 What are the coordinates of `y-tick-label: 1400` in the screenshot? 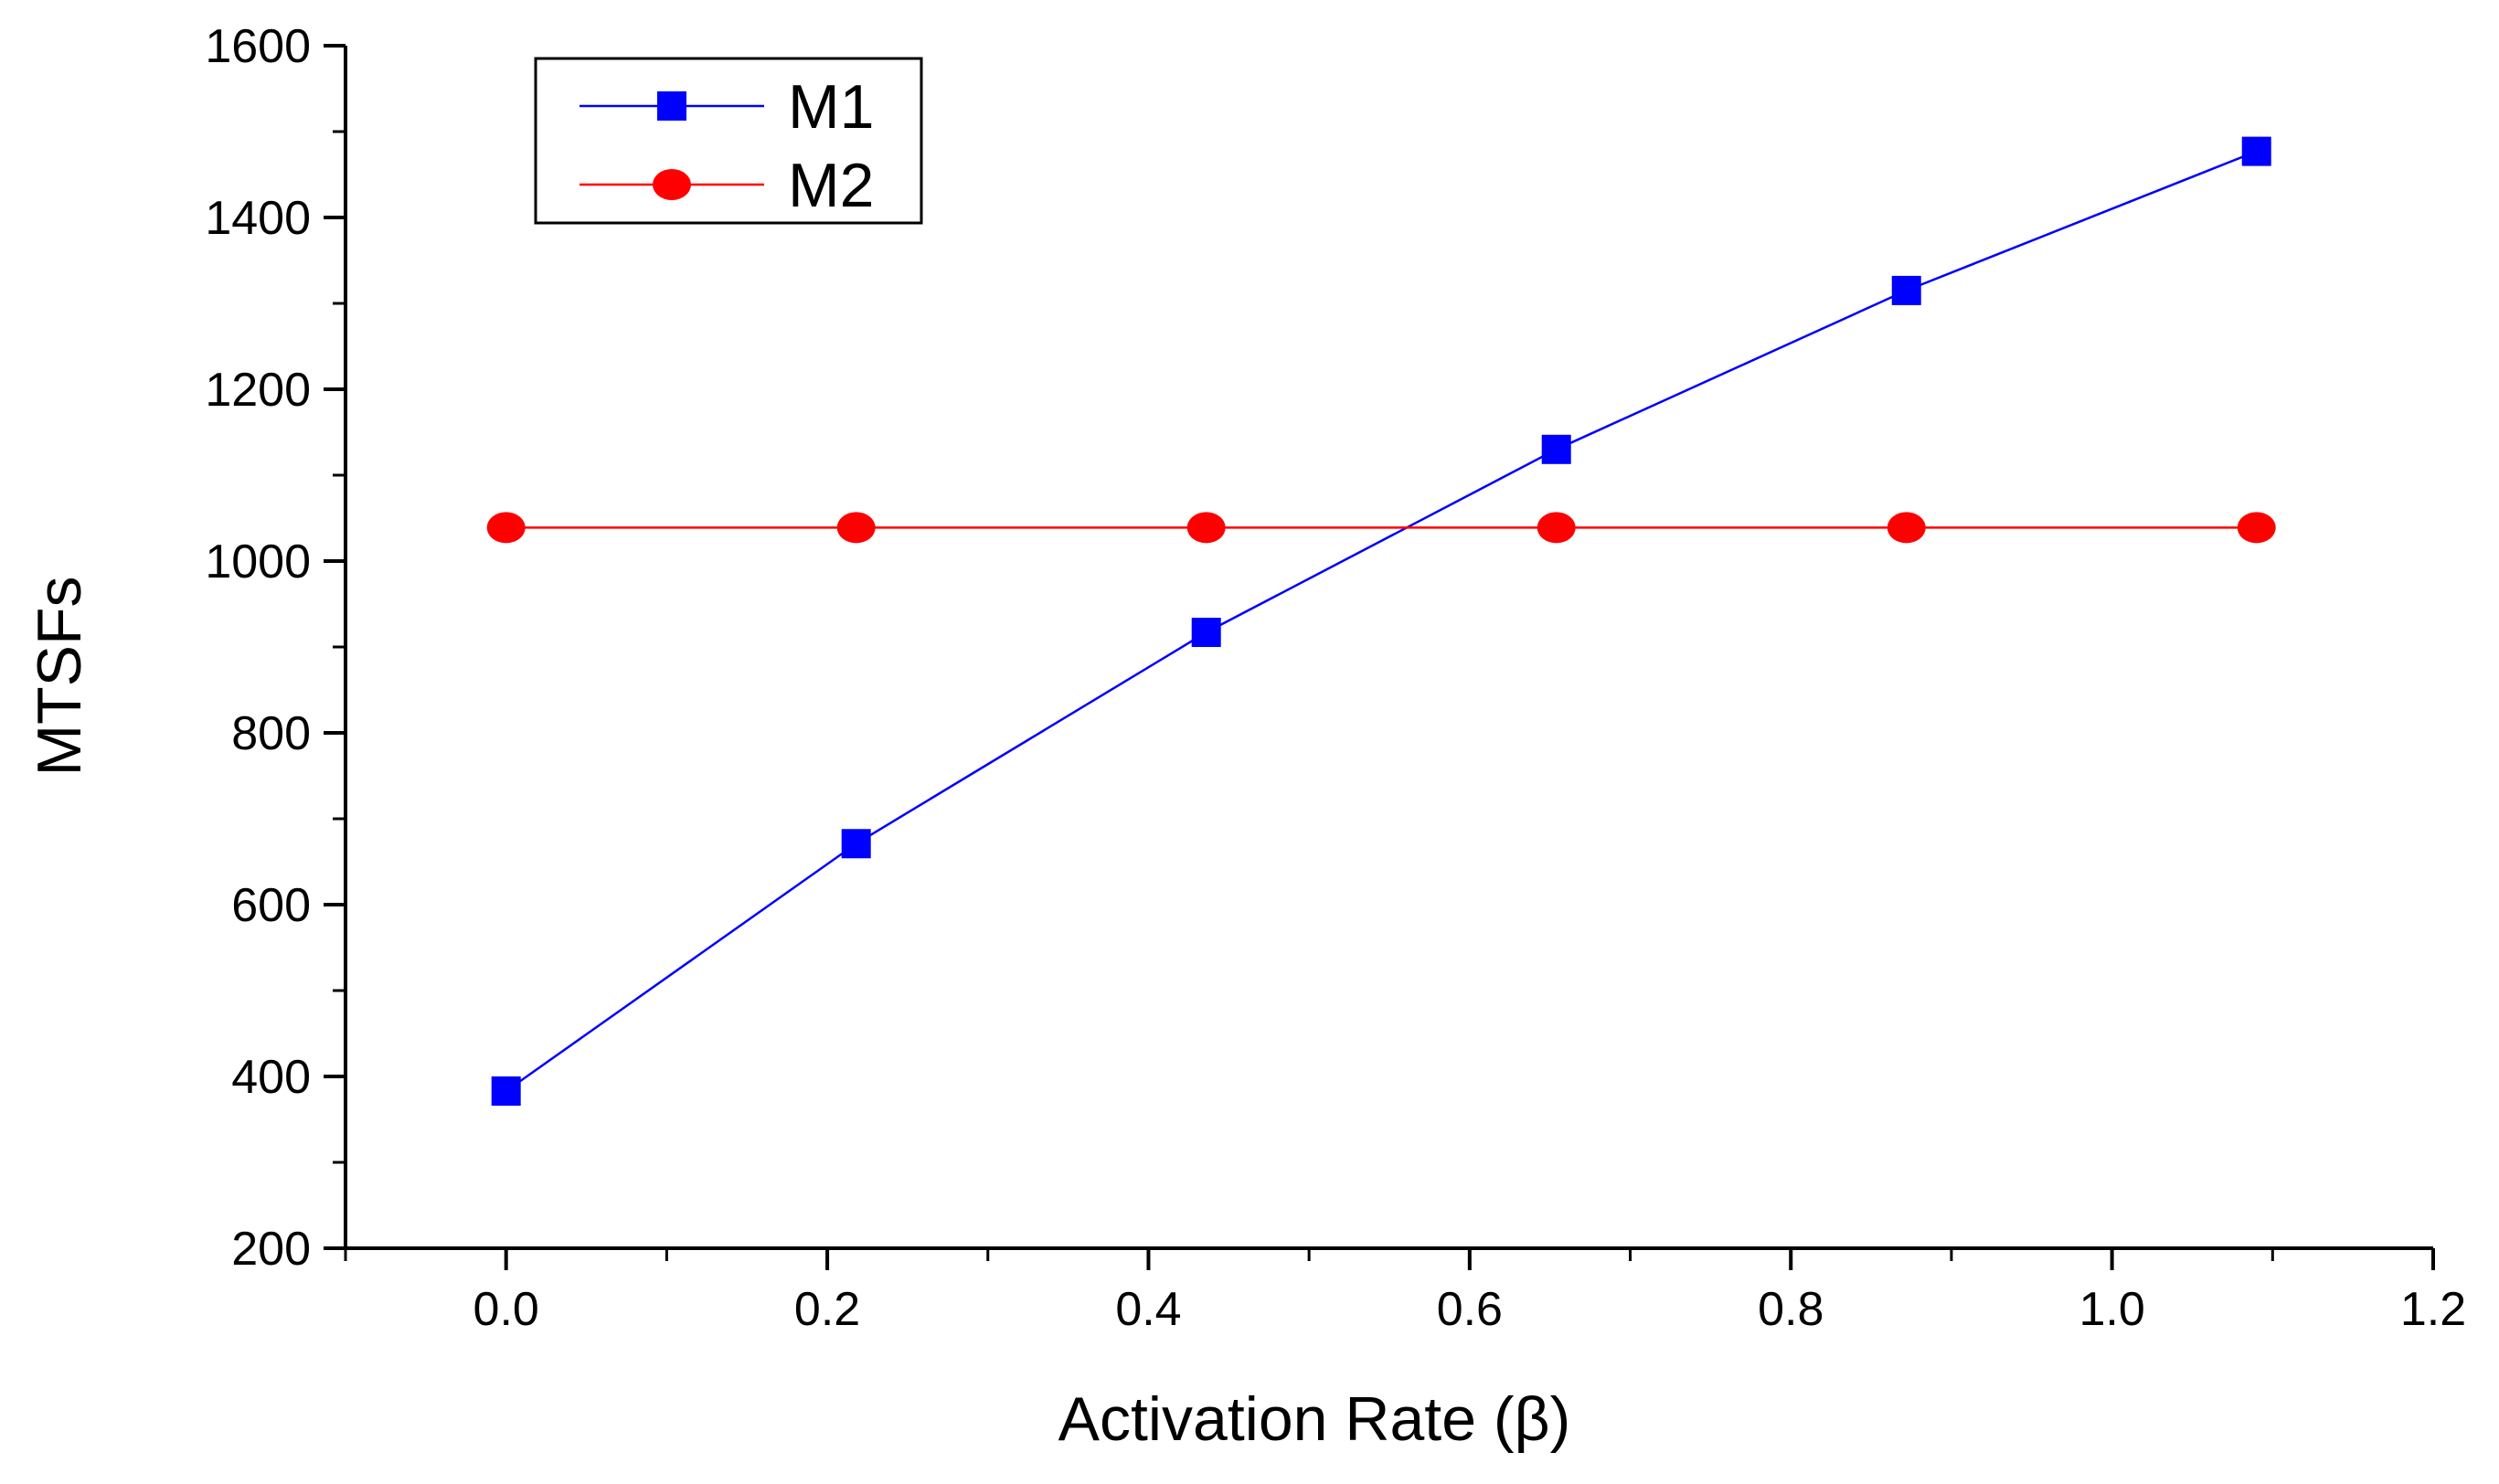 It's located at (258, 218).